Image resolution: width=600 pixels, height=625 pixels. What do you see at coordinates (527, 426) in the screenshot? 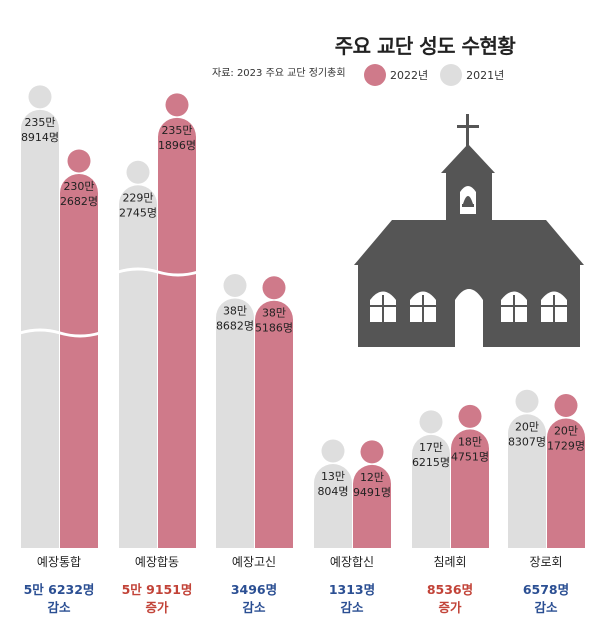
I see `value-label-2021-5-0: 20만` at bounding box center [527, 426].